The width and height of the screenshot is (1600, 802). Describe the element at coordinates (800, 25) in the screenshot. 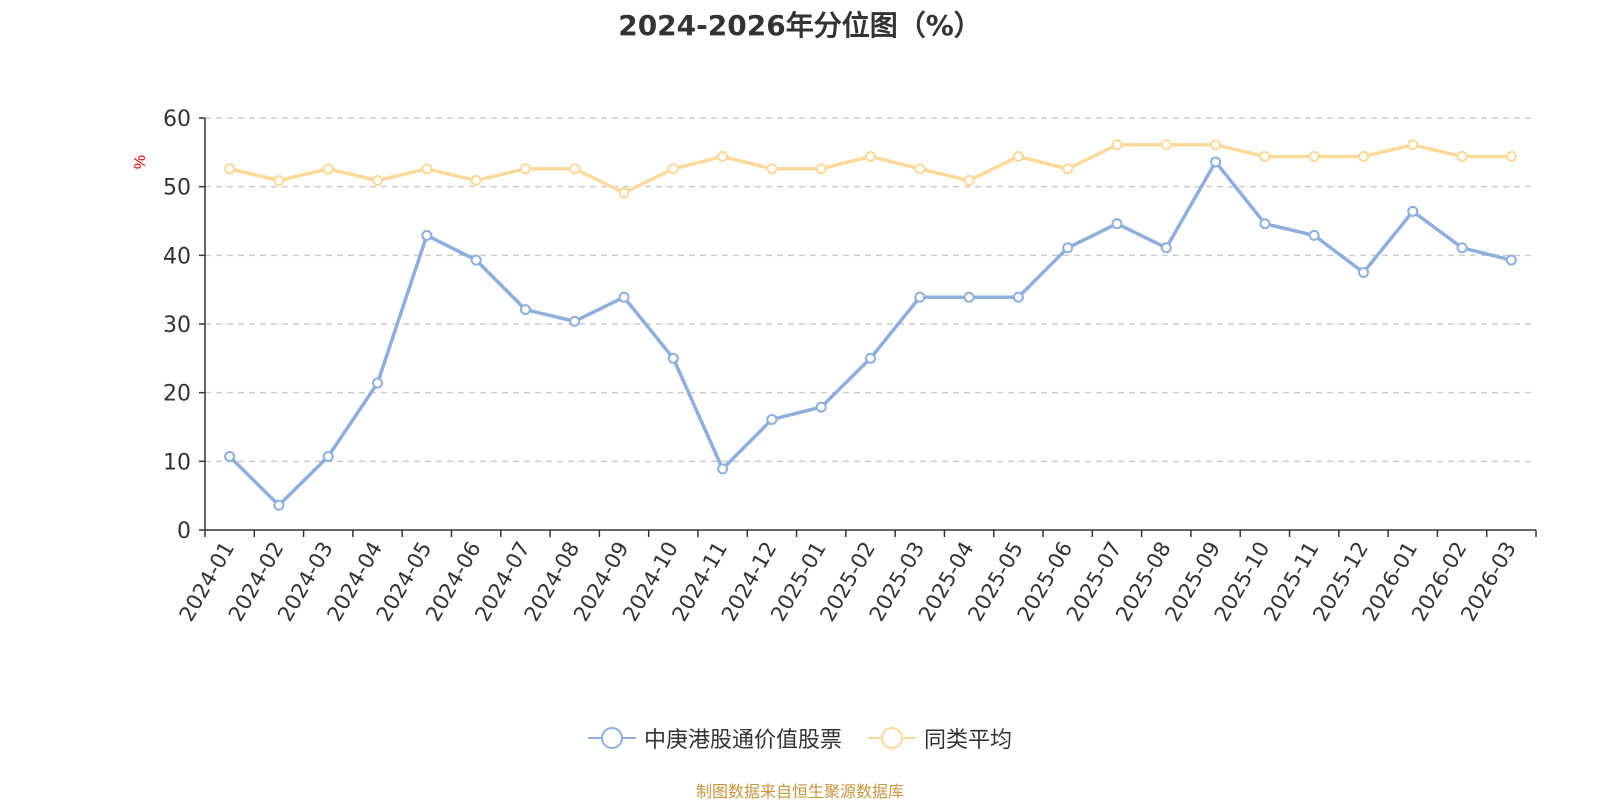

I see `chart-title: 2024-2026年分位图（%）` at that location.